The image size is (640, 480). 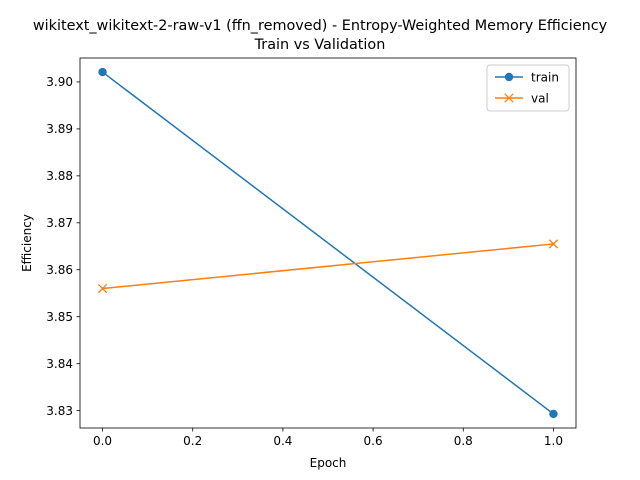 What do you see at coordinates (373, 441) in the screenshot?
I see `x-tick-label: 0.6` at bounding box center [373, 441].